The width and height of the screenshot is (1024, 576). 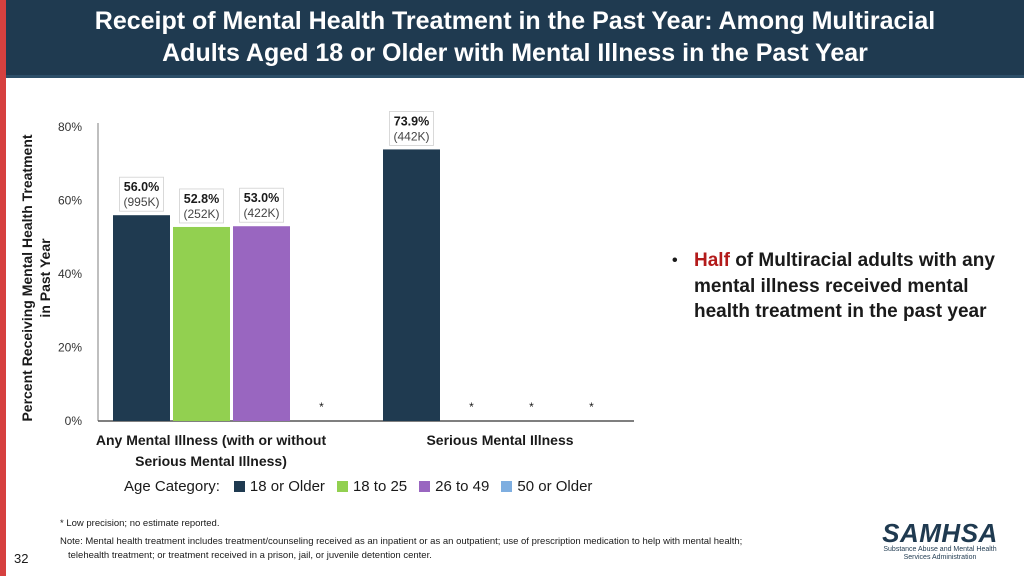 What do you see at coordinates (940, 533) in the screenshot?
I see `logo-wordmark: SAMHSA` at bounding box center [940, 533].